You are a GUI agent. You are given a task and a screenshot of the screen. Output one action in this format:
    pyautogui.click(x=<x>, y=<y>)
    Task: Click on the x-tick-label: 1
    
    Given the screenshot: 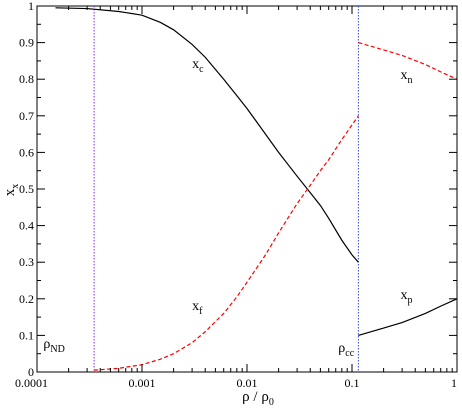 What is the action you would take?
    pyautogui.click(x=454, y=383)
    